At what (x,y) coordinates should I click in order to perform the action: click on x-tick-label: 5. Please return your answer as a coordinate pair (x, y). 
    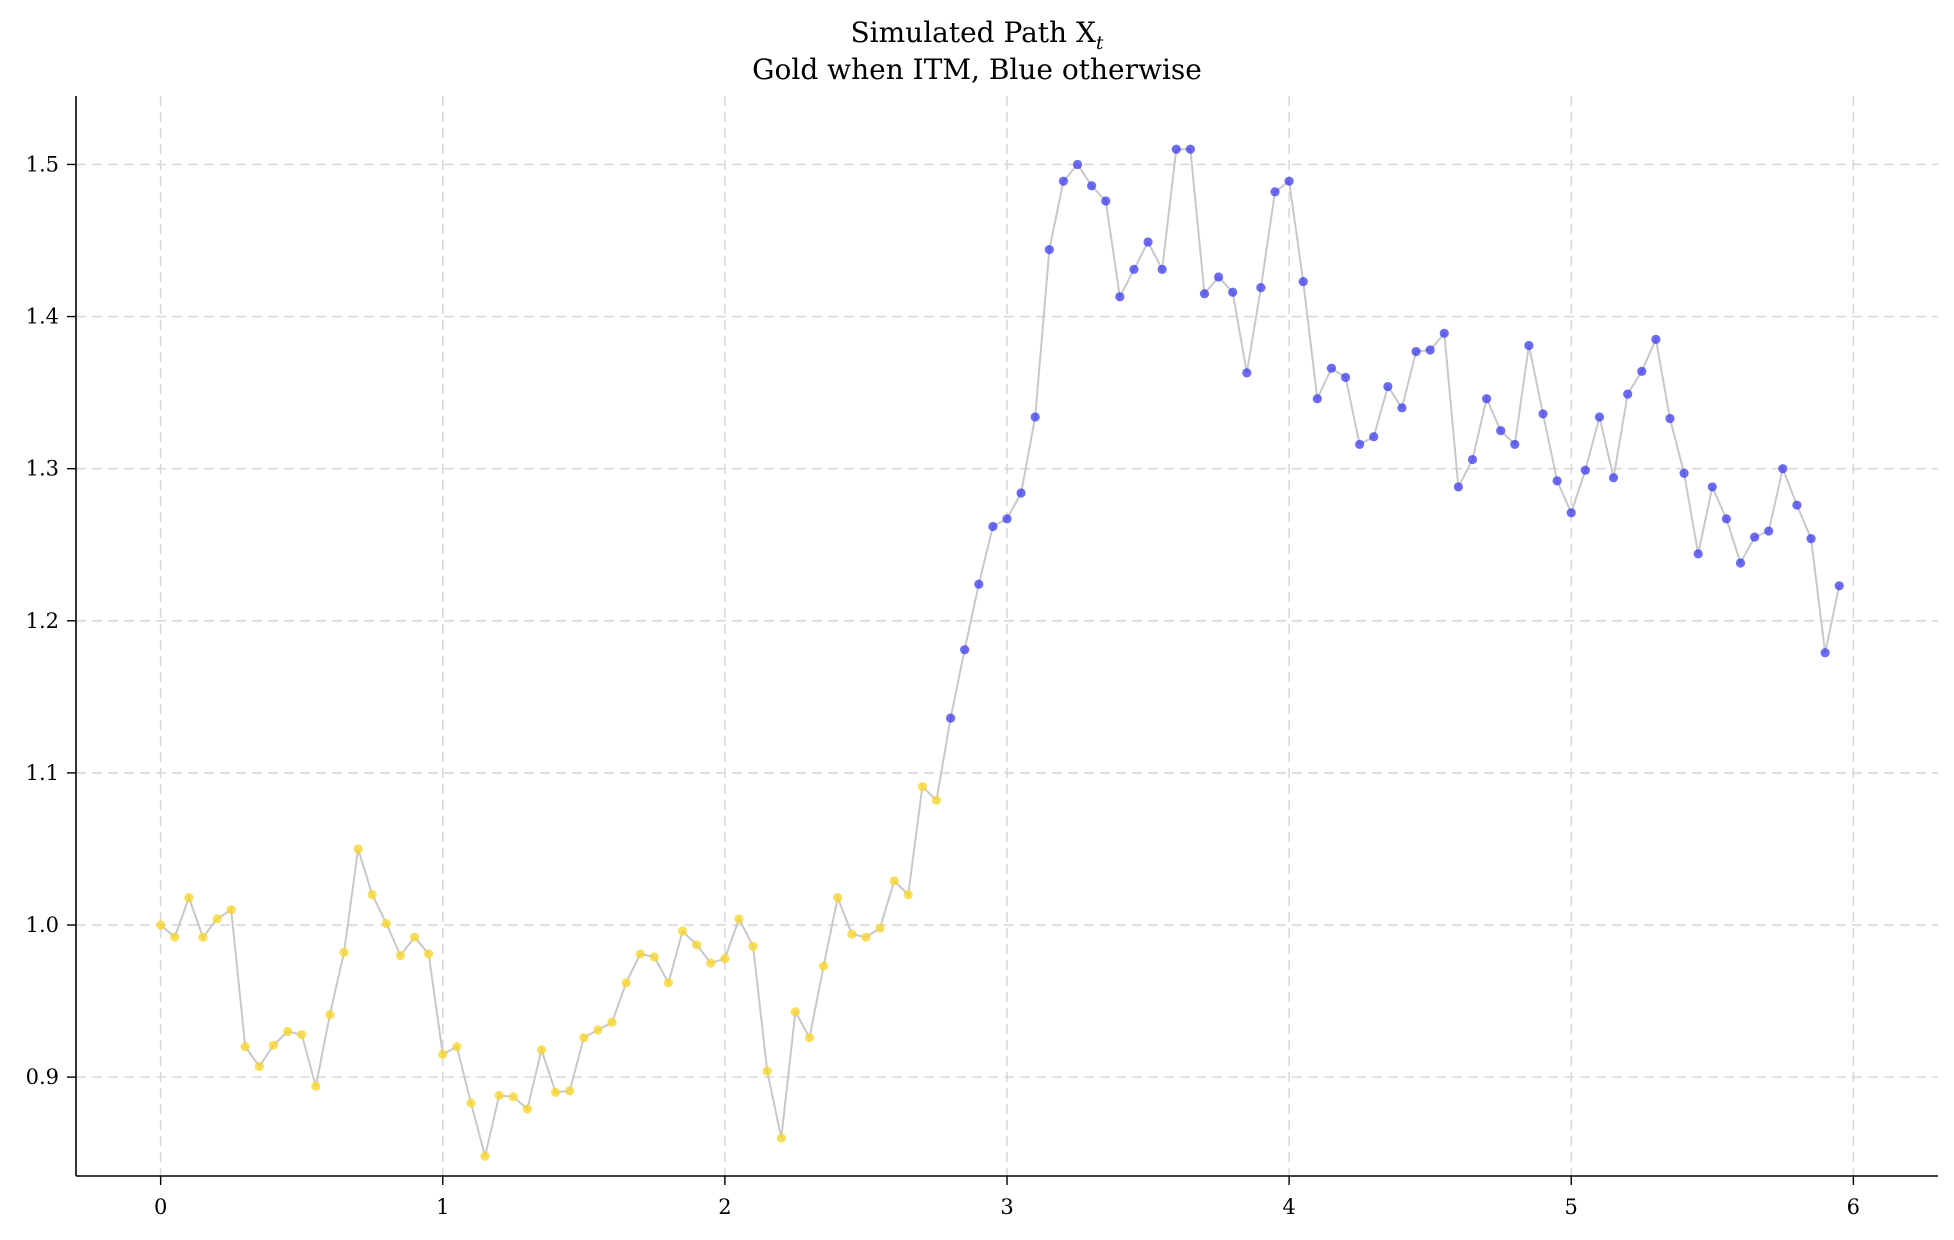
    Looking at the image, I should click on (1571, 1207).